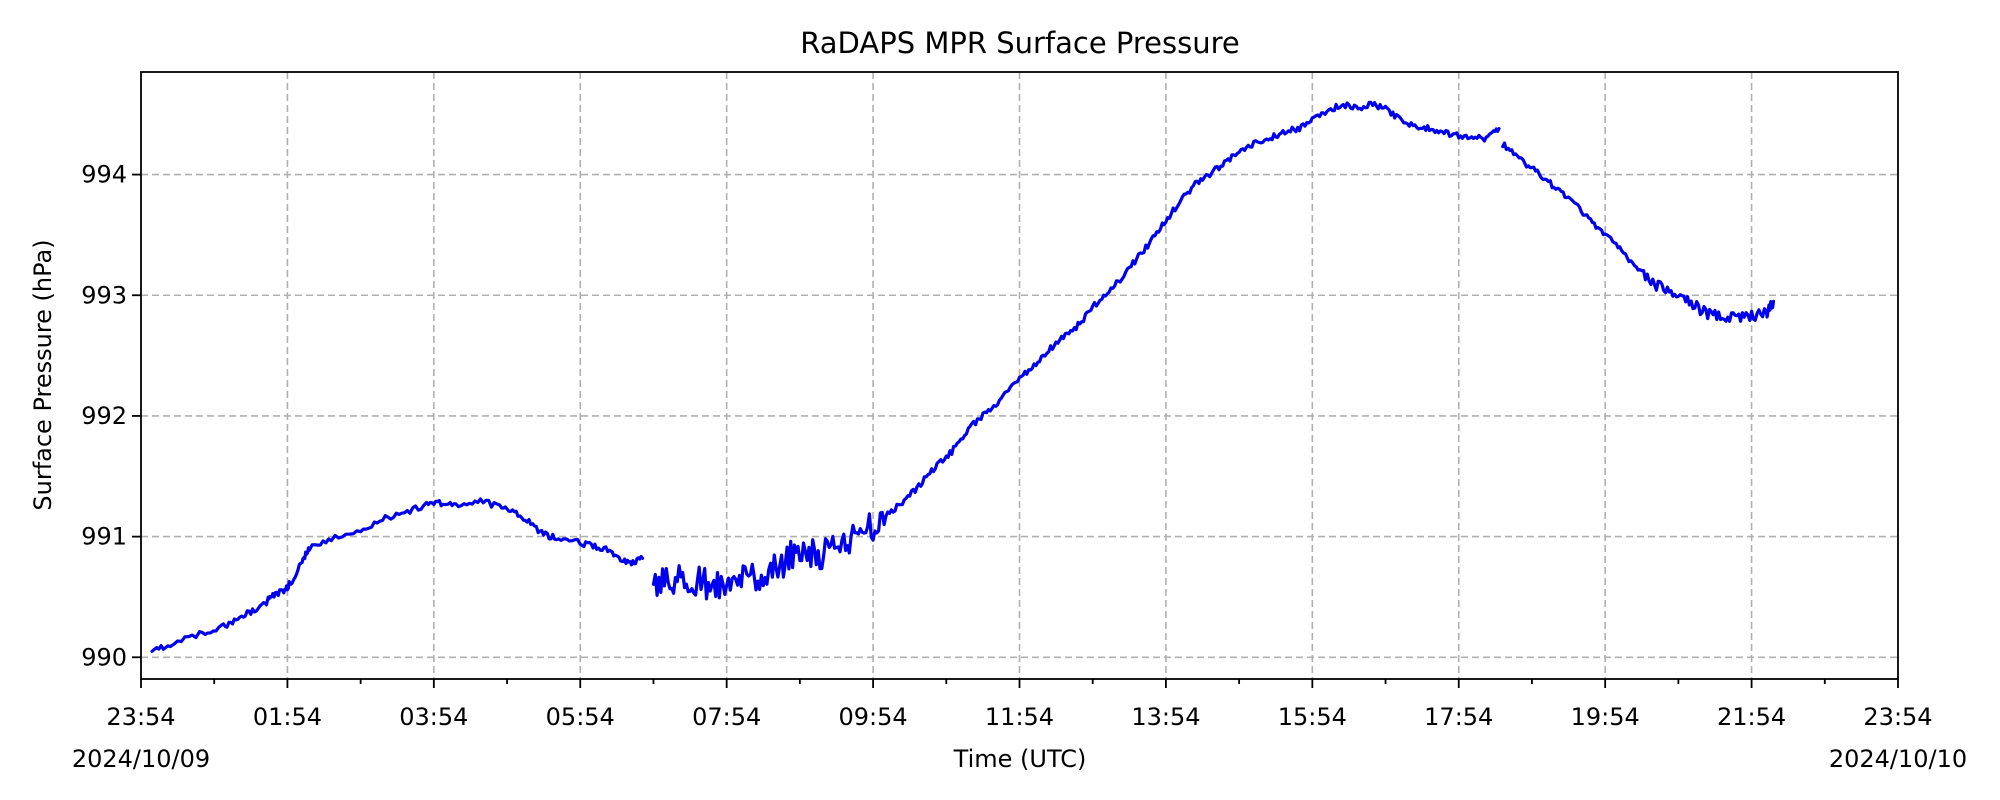 The width and height of the screenshot is (2000, 800). I want to click on chart-title: RaDAPS MPR Surface Pressure, so click(1019, 43).